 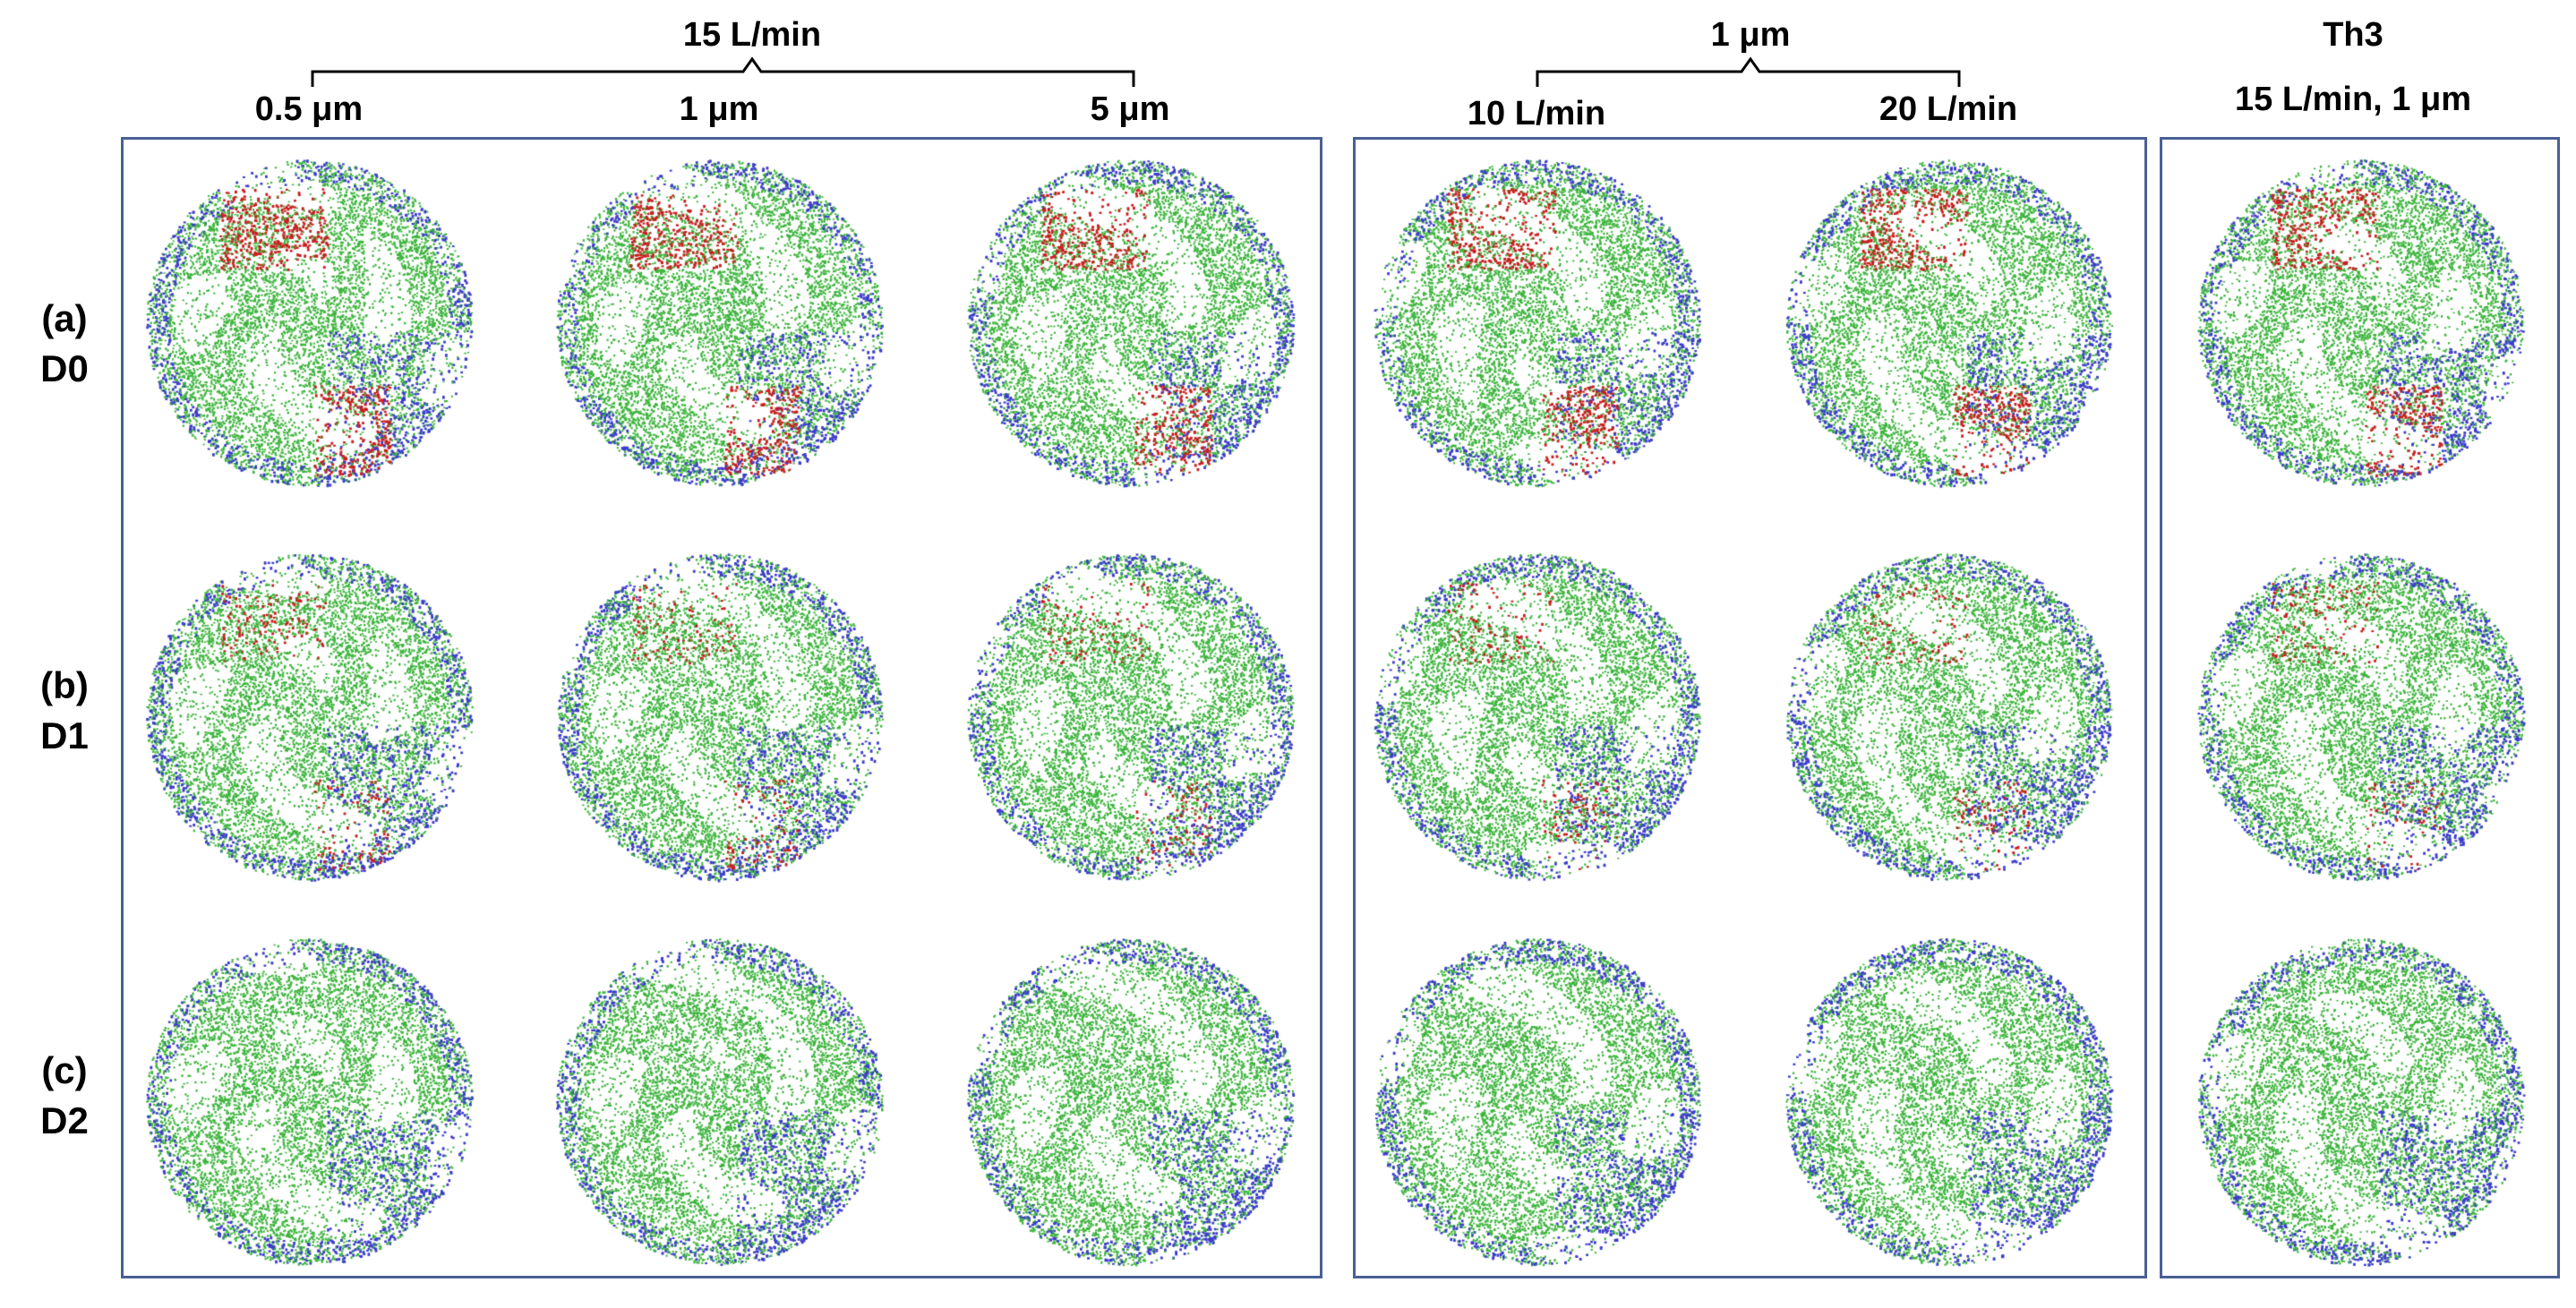 What do you see at coordinates (309, 322) in the screenshot?
I see `particle-map-a-0-5um` at bounding box center [309, 322].